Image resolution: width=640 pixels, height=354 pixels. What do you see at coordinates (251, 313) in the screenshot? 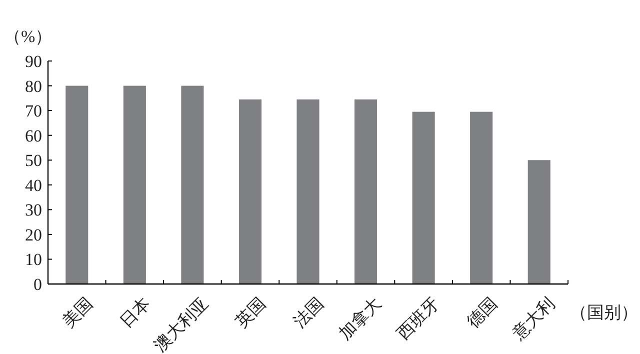
I see `x-tick-label: 英国` at bounding box center [251, 313].